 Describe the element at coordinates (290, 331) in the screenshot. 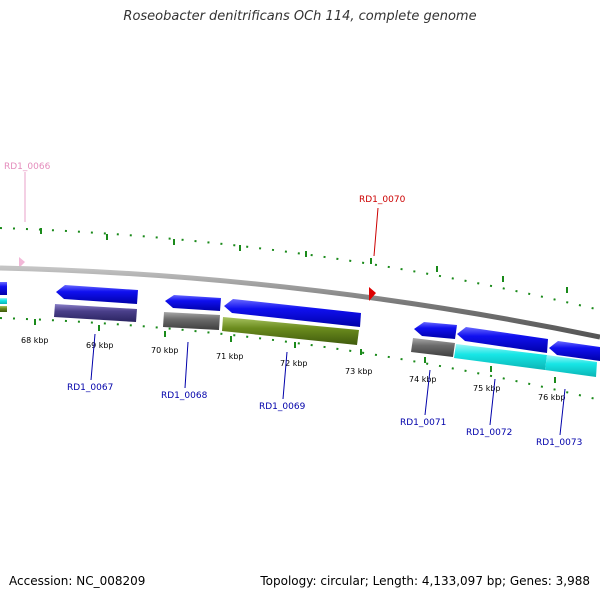

I see `bar-olive` at that location.